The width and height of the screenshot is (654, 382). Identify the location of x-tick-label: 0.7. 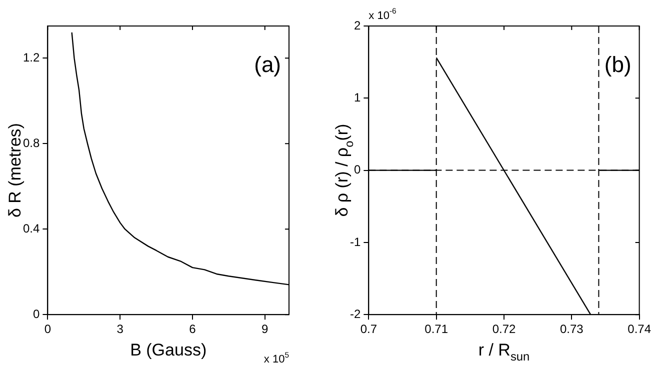
(369, 329).